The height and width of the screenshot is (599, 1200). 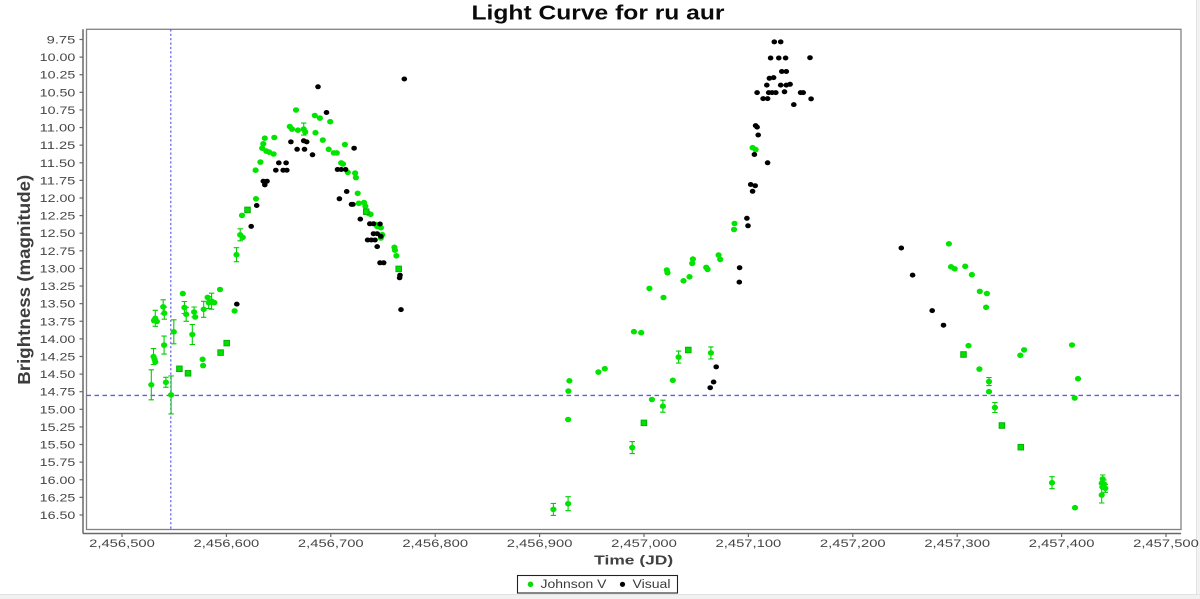 What do you see at coordinates (633, 560) in the screenshot?
I see `svg-text: Time (JD)` at bounding box center [633, 560].